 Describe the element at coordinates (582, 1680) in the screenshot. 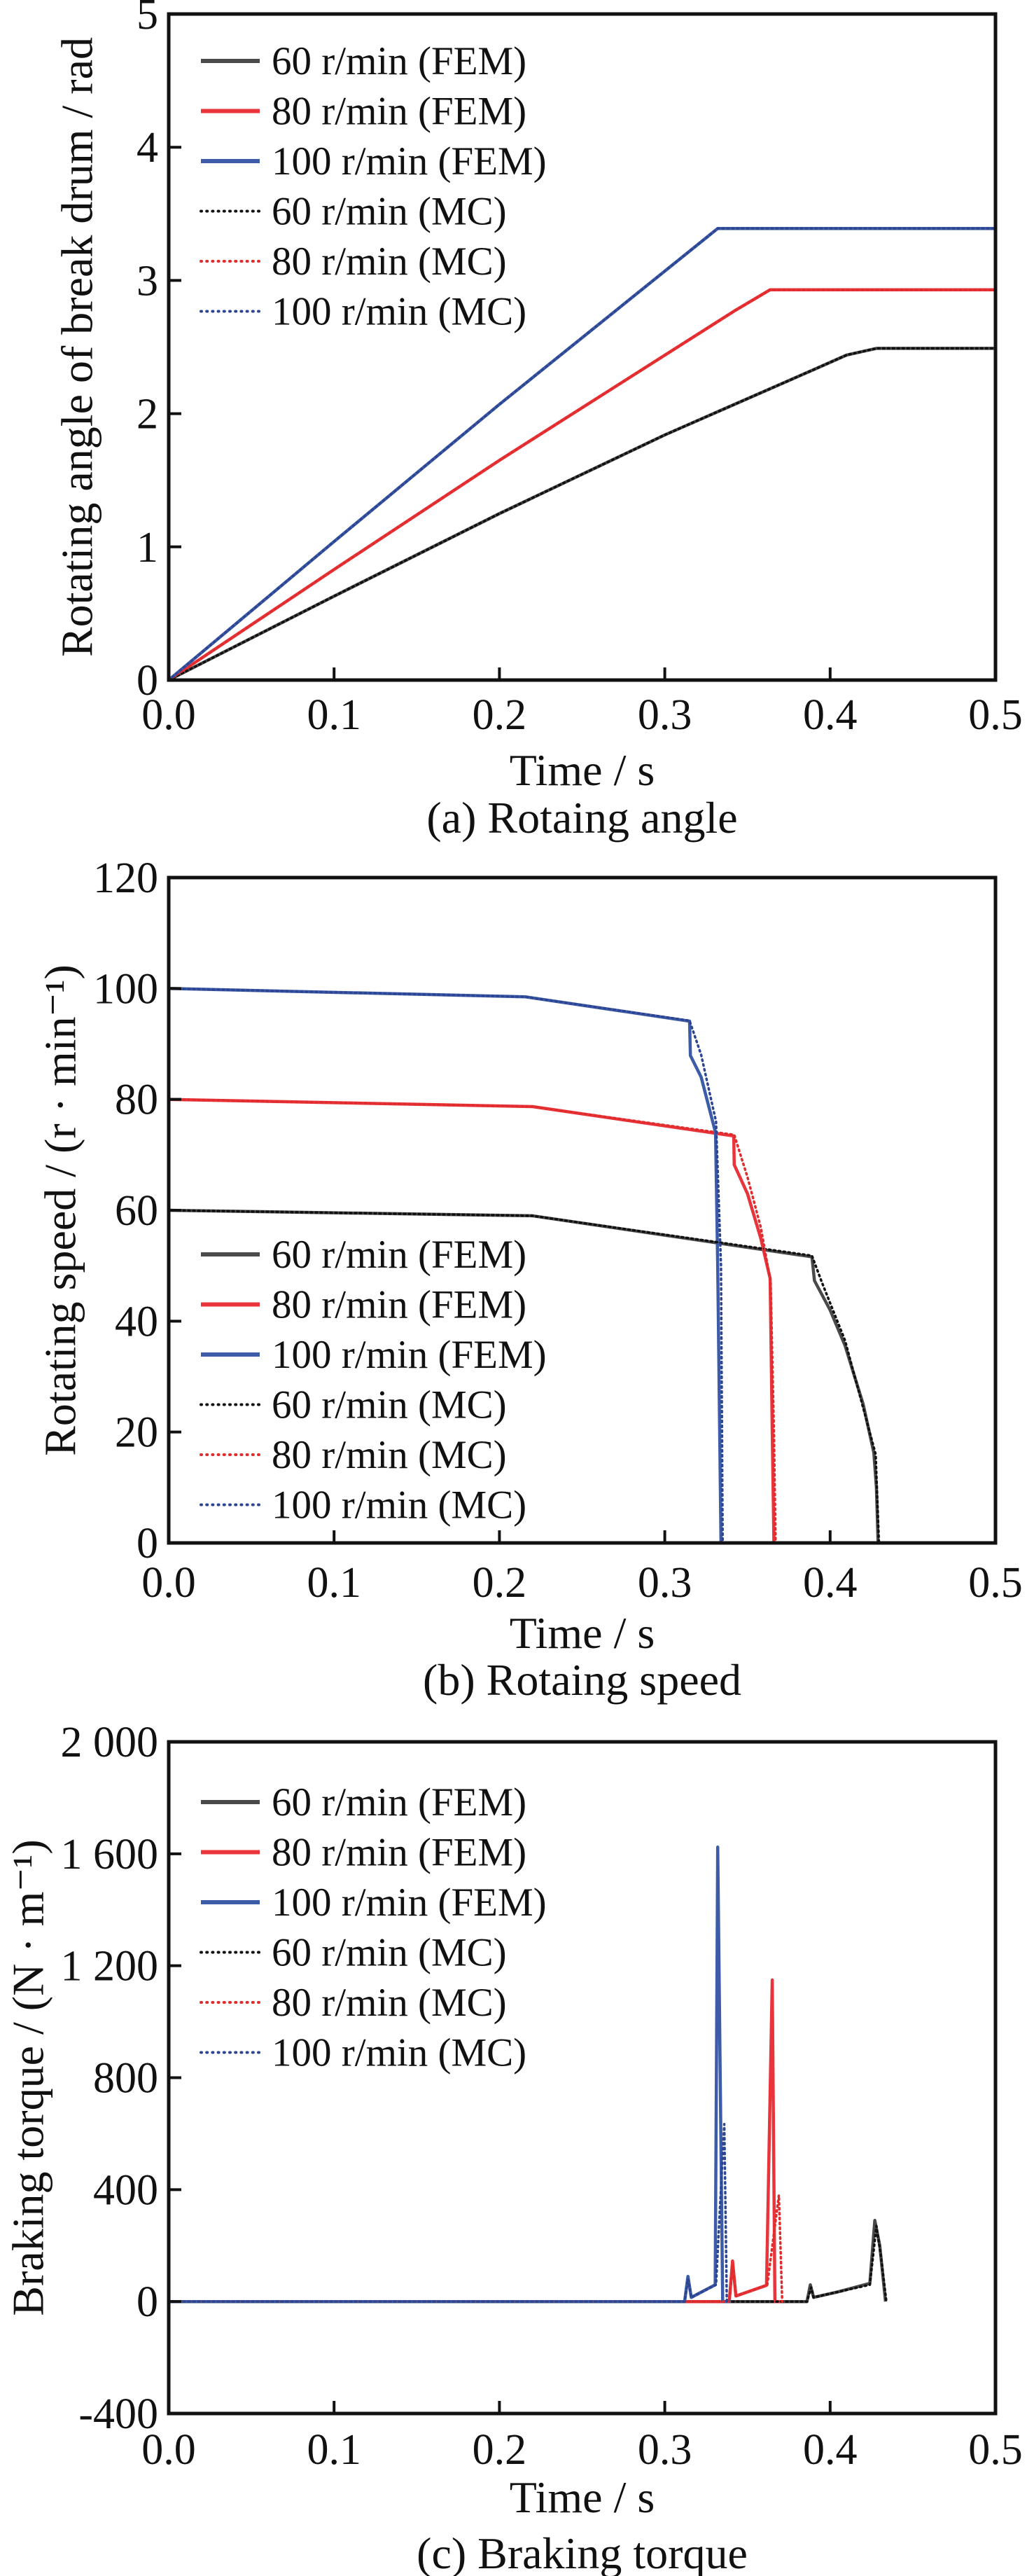

I see `panel-caption: (b) Rotaing speed` at that location.